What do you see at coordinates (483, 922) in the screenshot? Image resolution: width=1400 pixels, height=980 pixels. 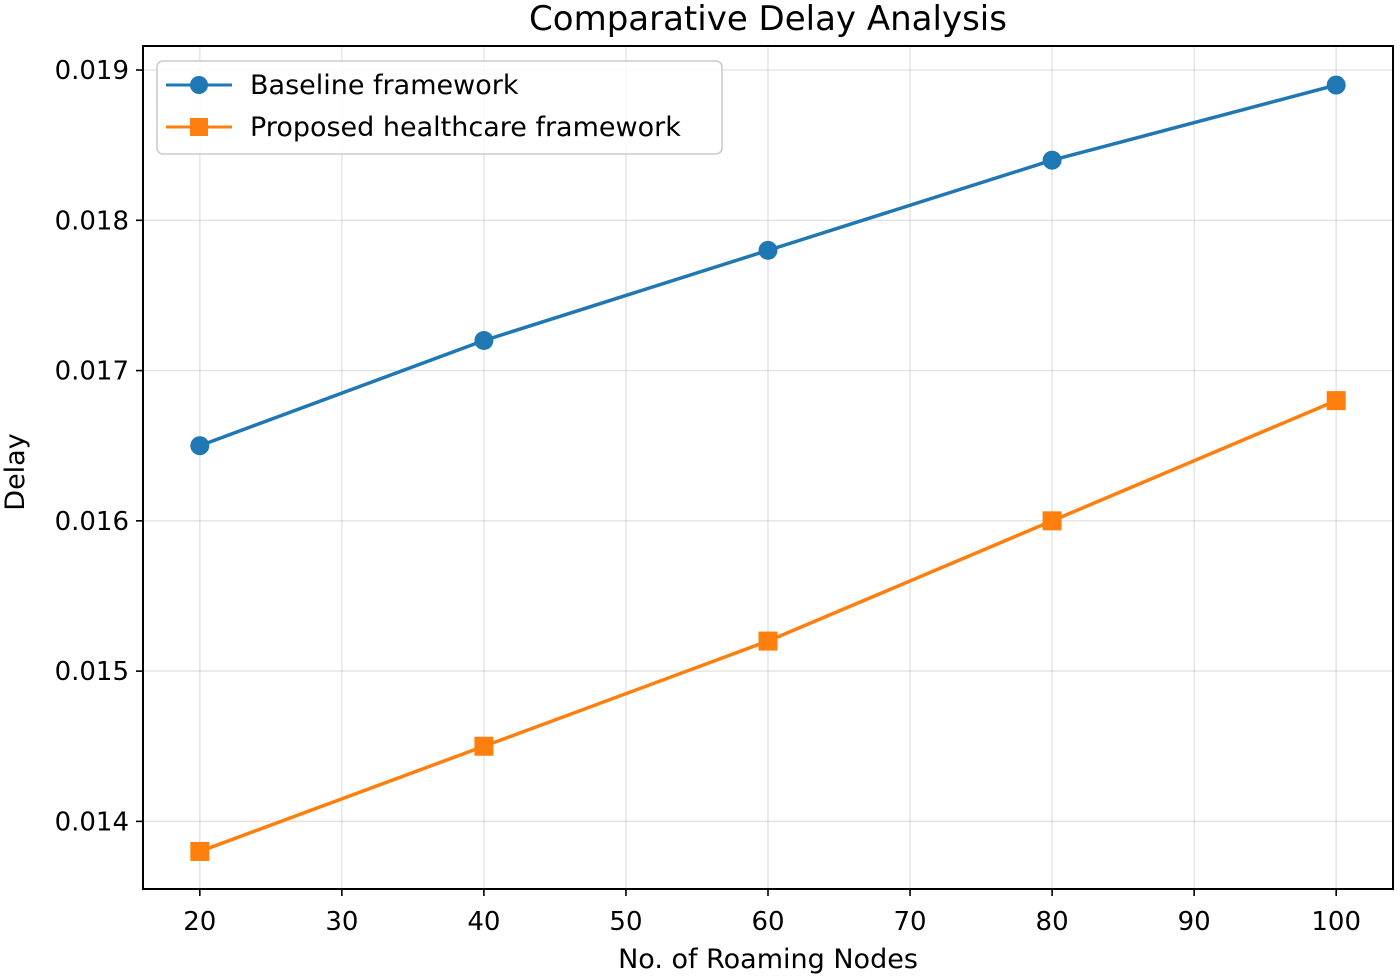 I see `x-tick-label-40: 40` at bounding box center [483, 922].